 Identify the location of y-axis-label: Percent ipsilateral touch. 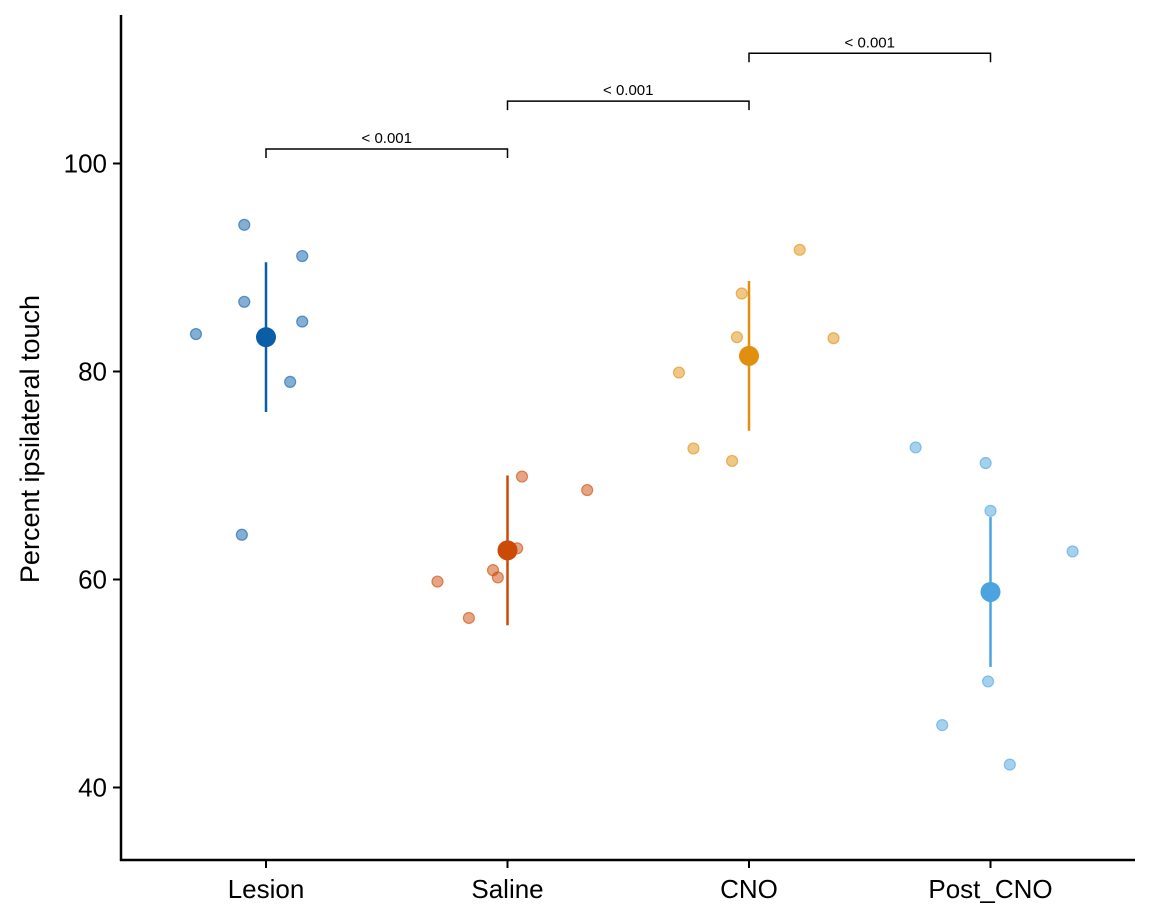
(30, 439).